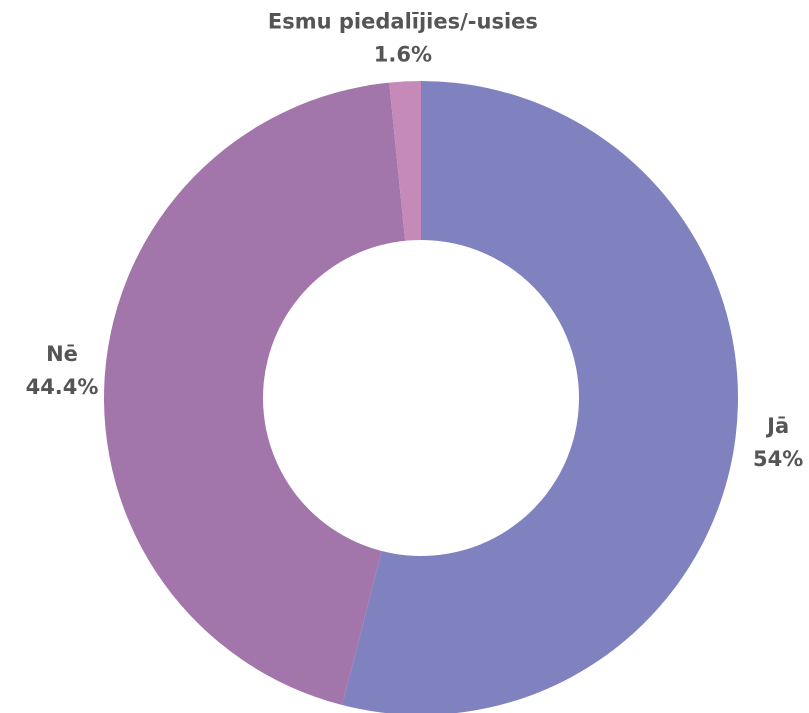 This screenshot has width=809, height=713. I want to click on slice-value: 44.4%, so click(62, 387).